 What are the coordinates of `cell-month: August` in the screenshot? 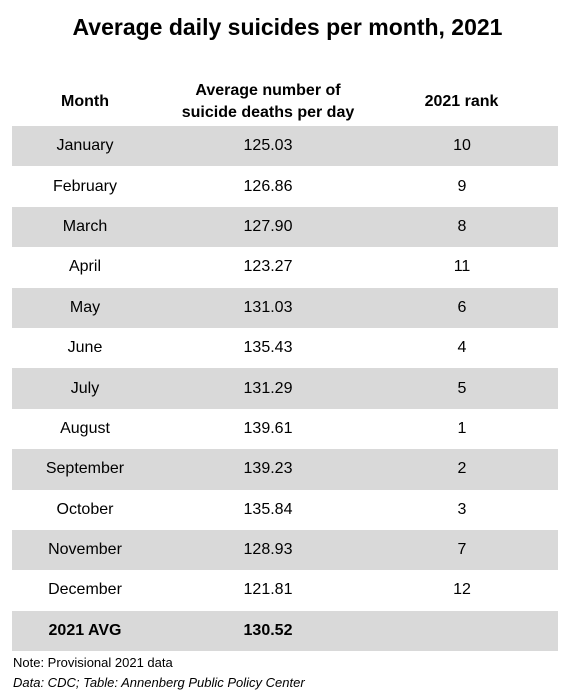 It's located at (85, 428).